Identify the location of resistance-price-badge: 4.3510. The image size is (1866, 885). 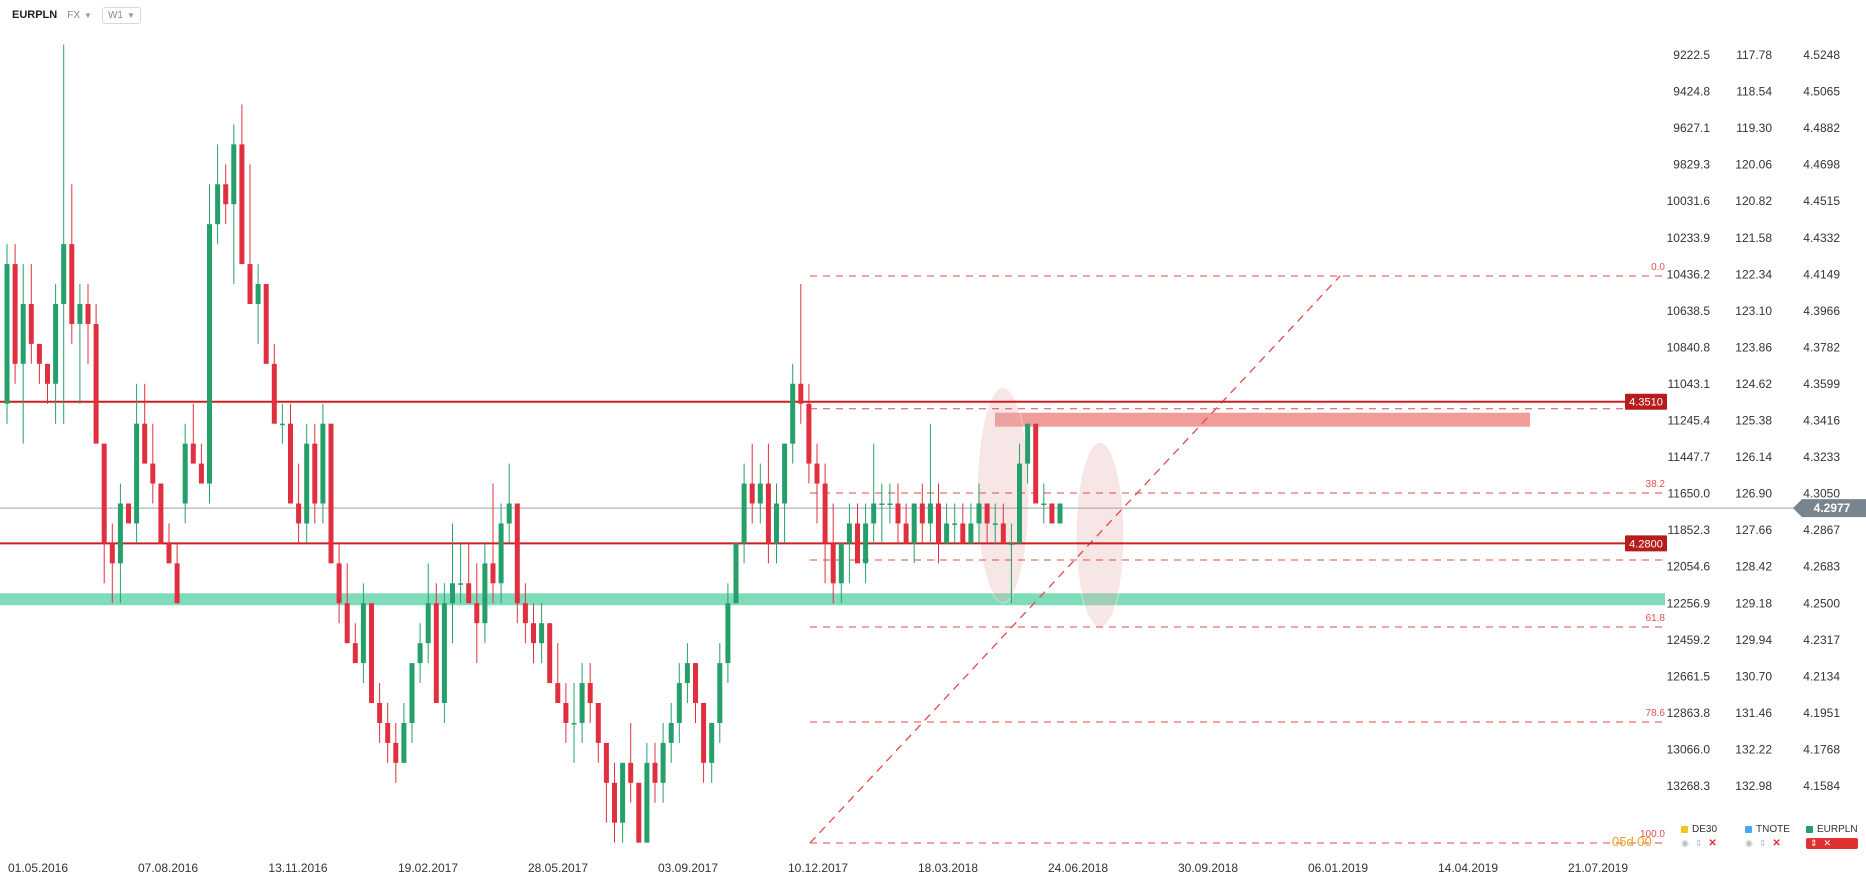
(1646, 401).